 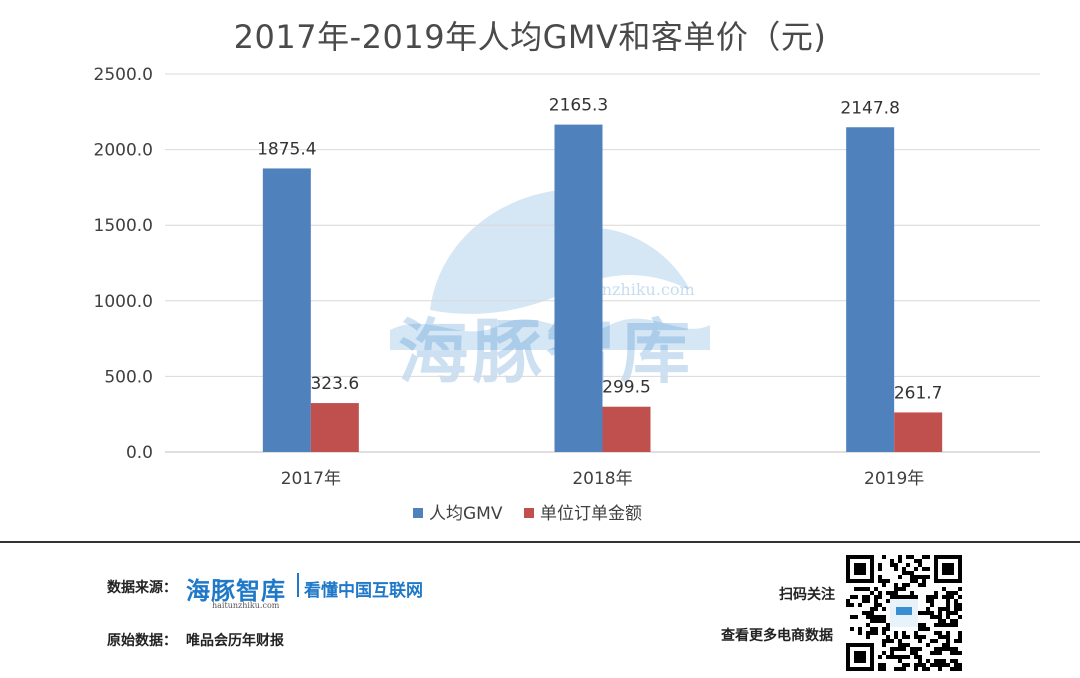 I want to click on y-tick-label: 1000.0, so click(x=123, y=302).